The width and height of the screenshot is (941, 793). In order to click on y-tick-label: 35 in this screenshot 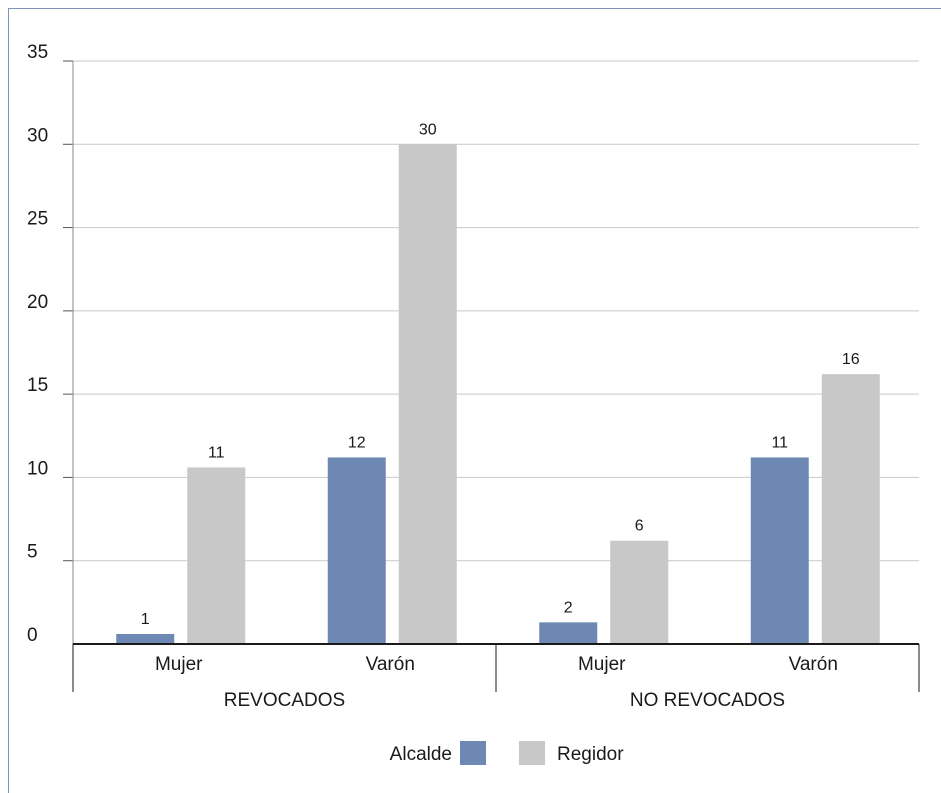, I will do `click(37, 52)`.